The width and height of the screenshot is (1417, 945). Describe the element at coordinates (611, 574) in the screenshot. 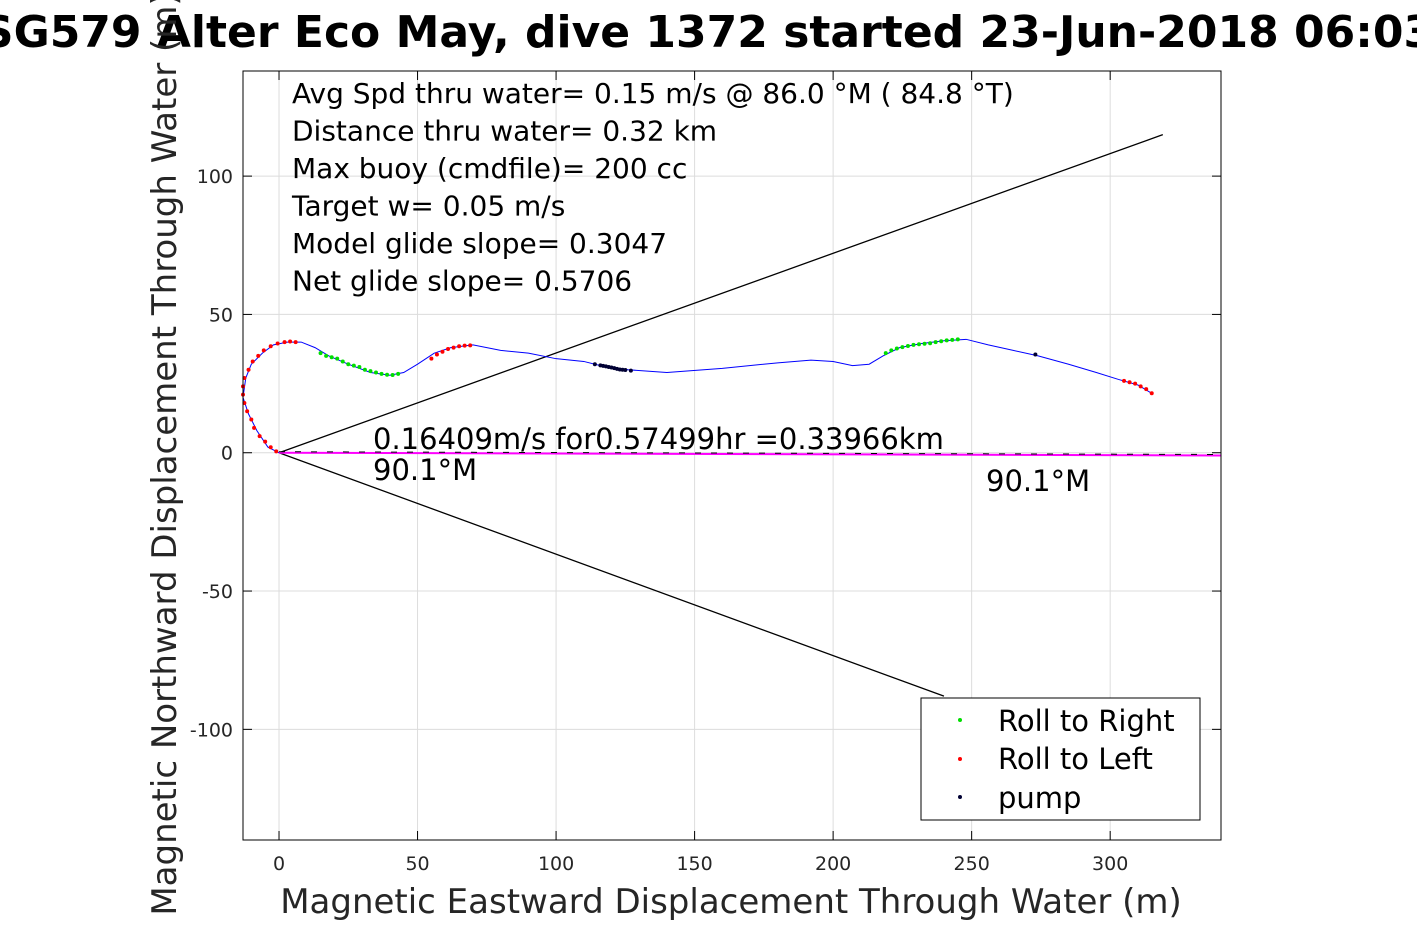

I see `cone-lower-line` at that location.